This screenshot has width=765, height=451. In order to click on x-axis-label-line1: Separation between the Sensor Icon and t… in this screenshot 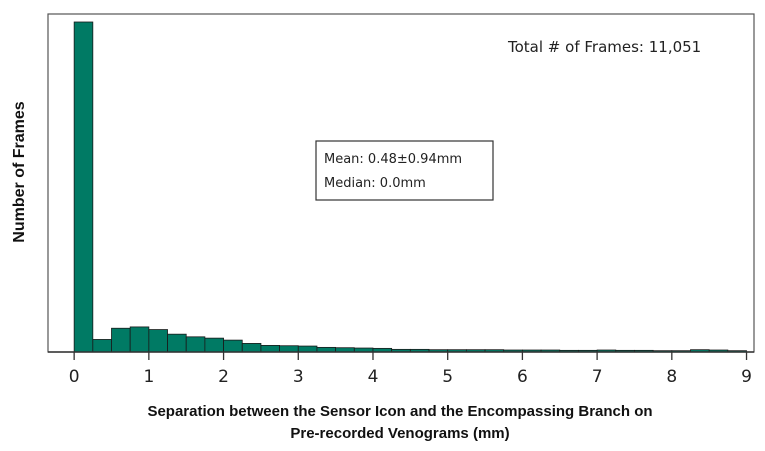, I will do `click(399, 411)`.